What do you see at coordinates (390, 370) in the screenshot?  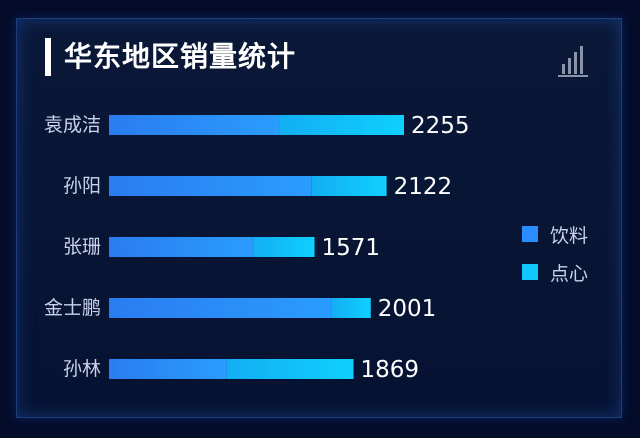 I see `bar-total-label: 1869` at bounding box center [390, 370].